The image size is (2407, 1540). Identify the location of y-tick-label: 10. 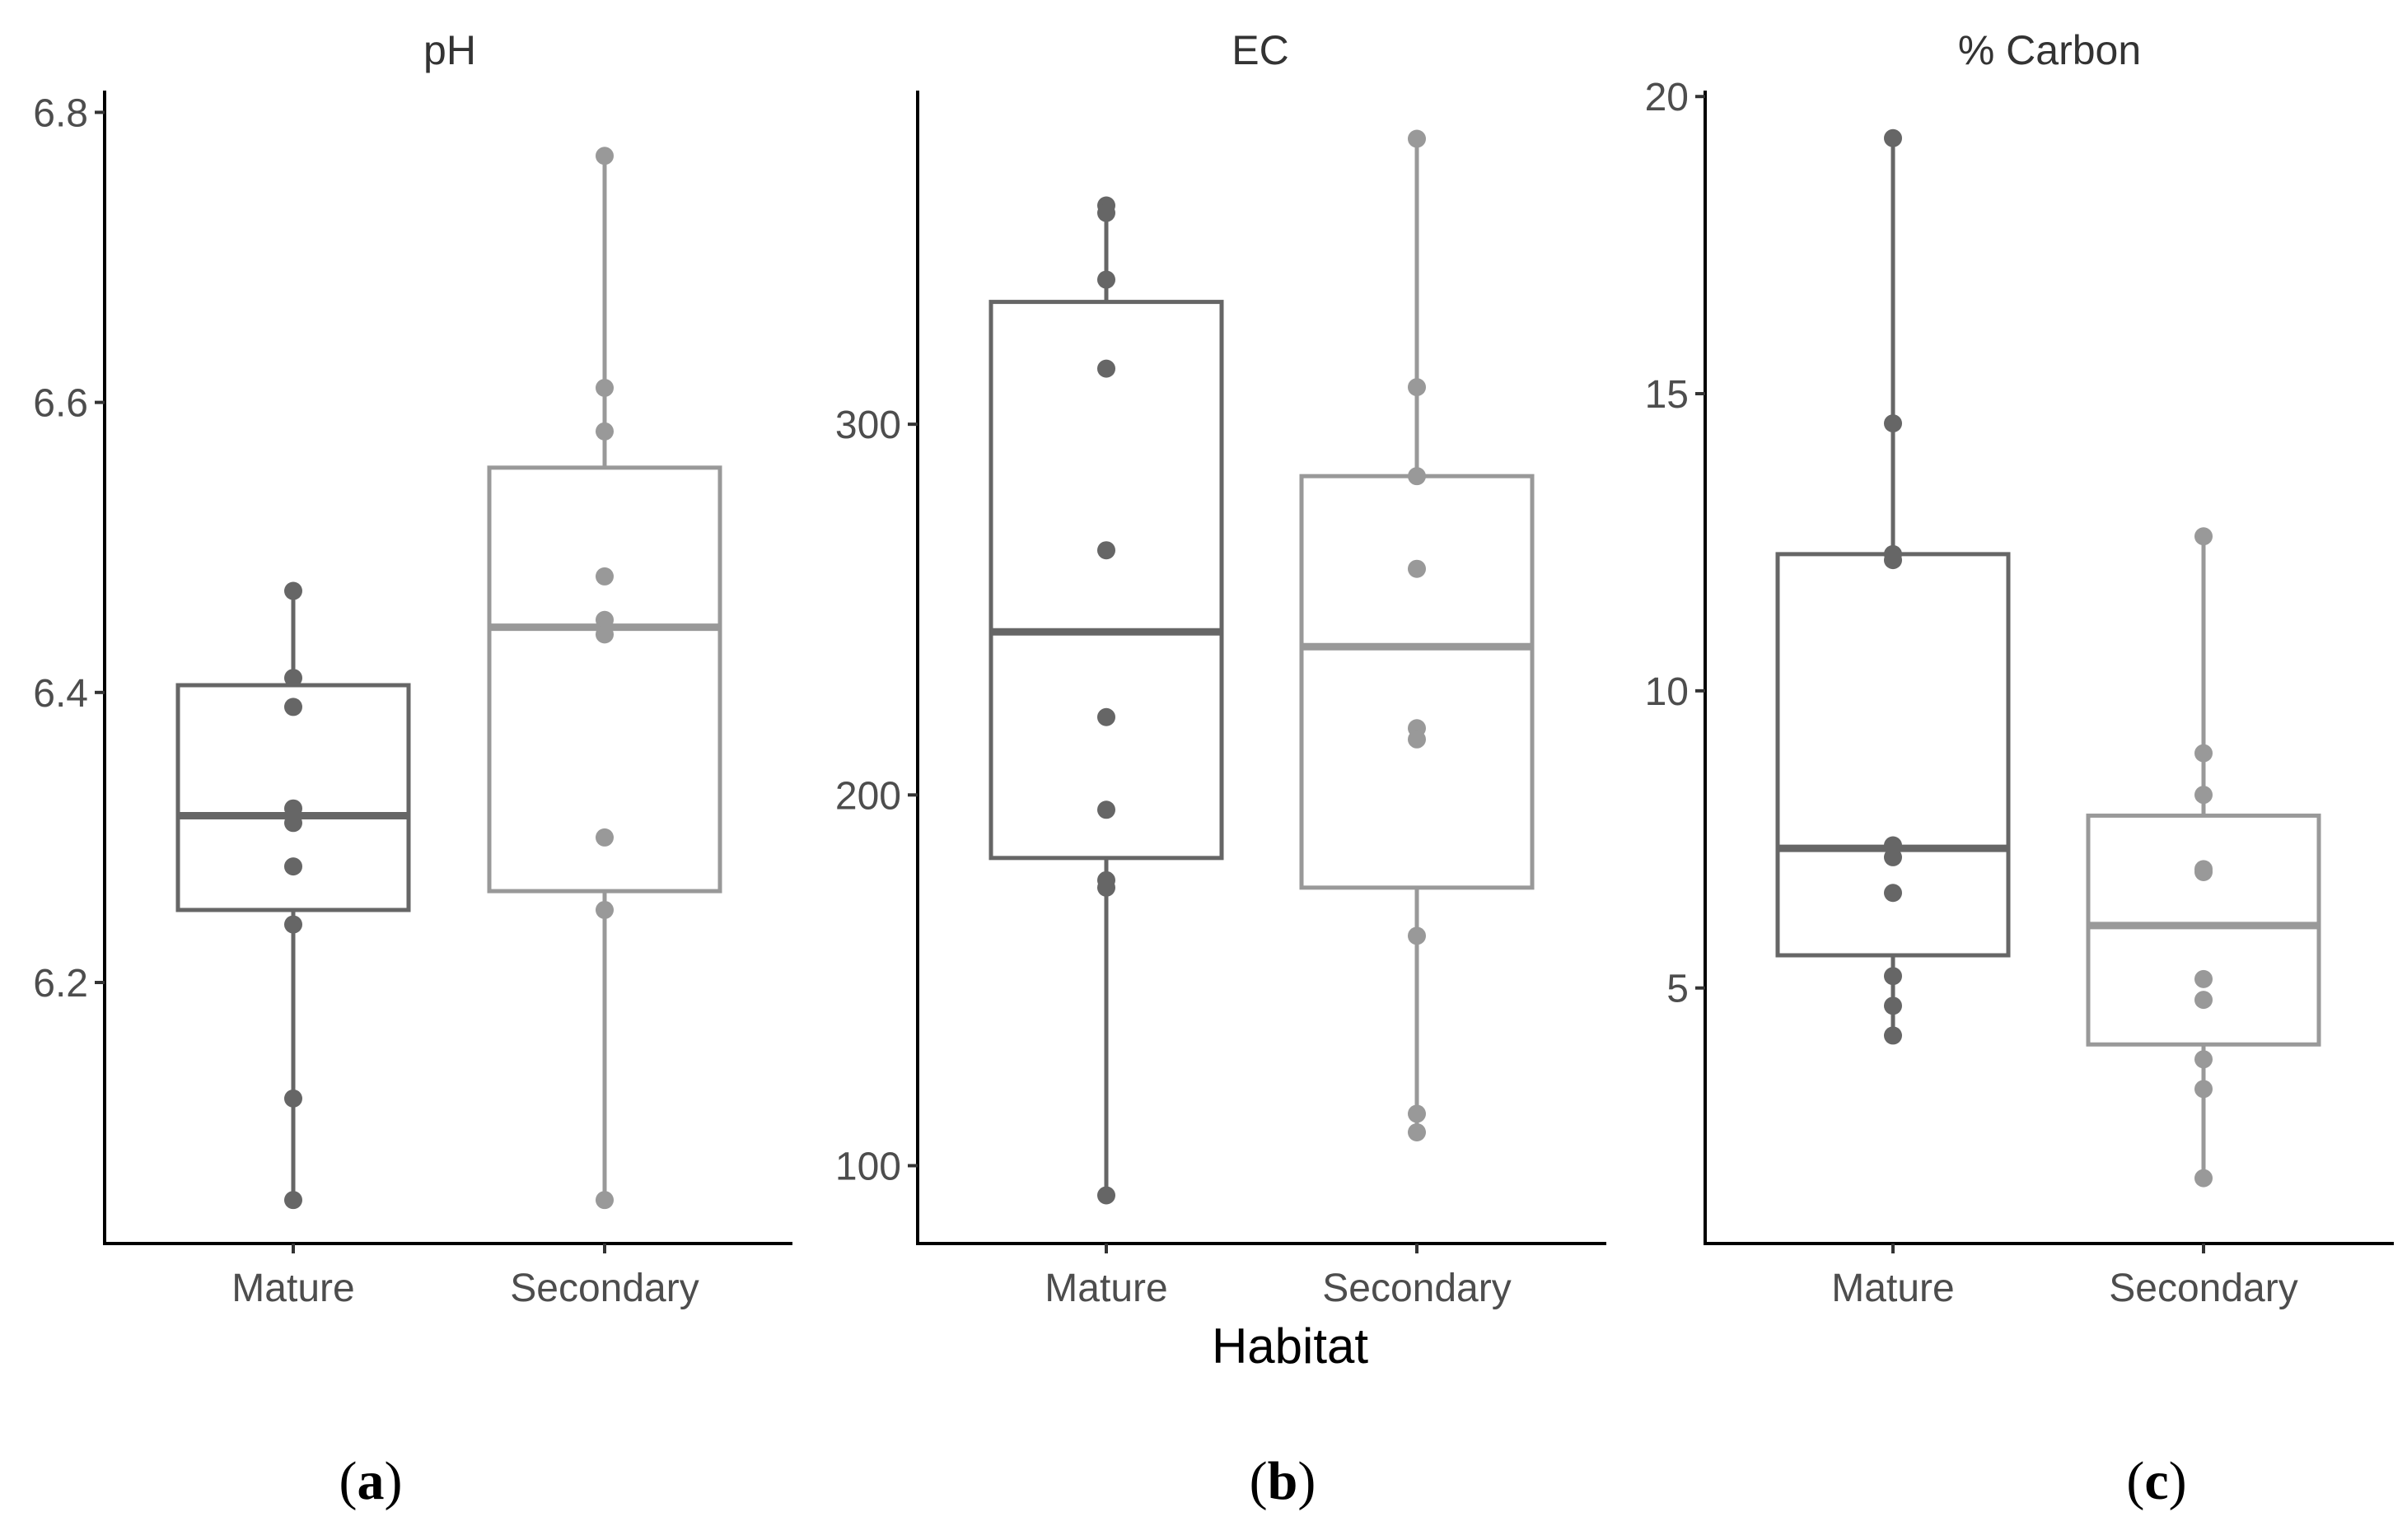
(1667, 692).